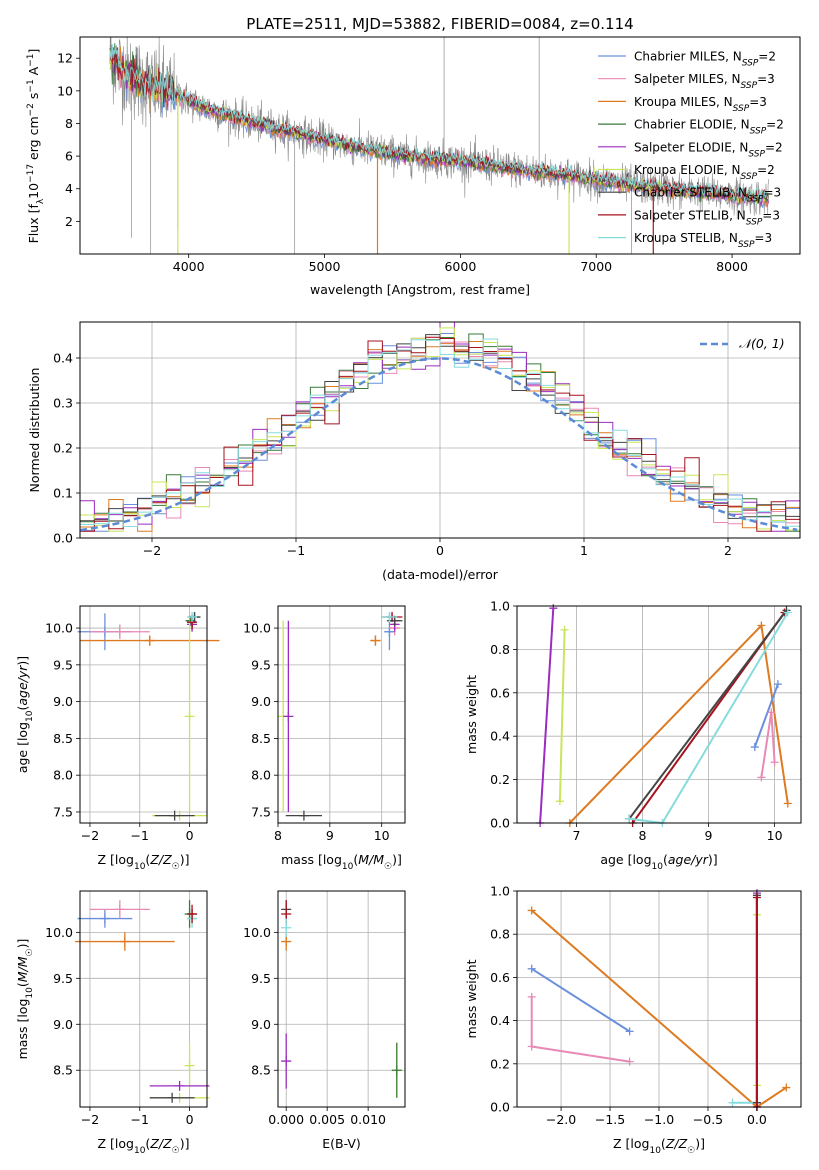 This screenshot has width=819, height=1170. Describe the element at coordinates (691, 147) in the screenshot. I see `label-part: Salpeter ELODIE, N` at that location.